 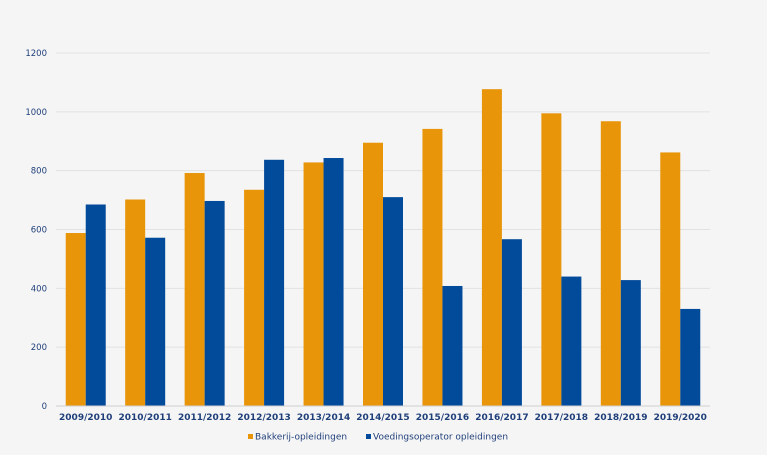 What do you see at coordinates (39, 172) in the screenshot?
I see `y-tick-label: 800` at bounding box center [39, 172].